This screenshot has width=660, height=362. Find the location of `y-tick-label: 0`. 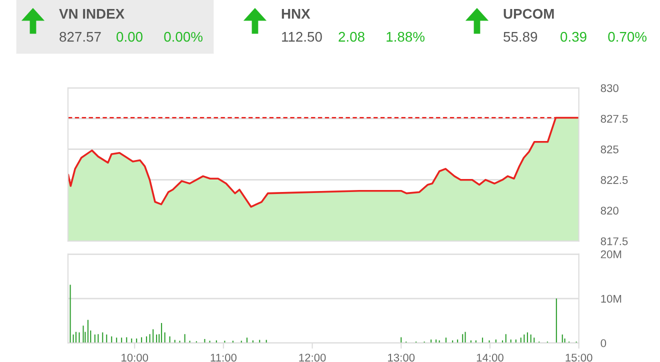

y-tick-label: 0 is located at coordinates (603, 343).